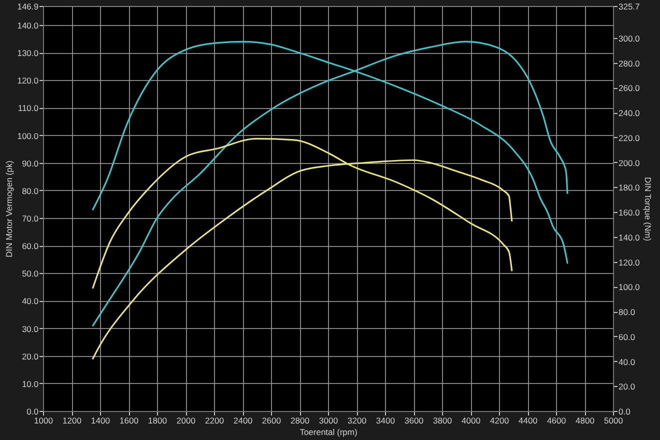 The height and width of the screenshot is (440, 660). I want to click on y-tick-label: 90.0, so click(30, 163).